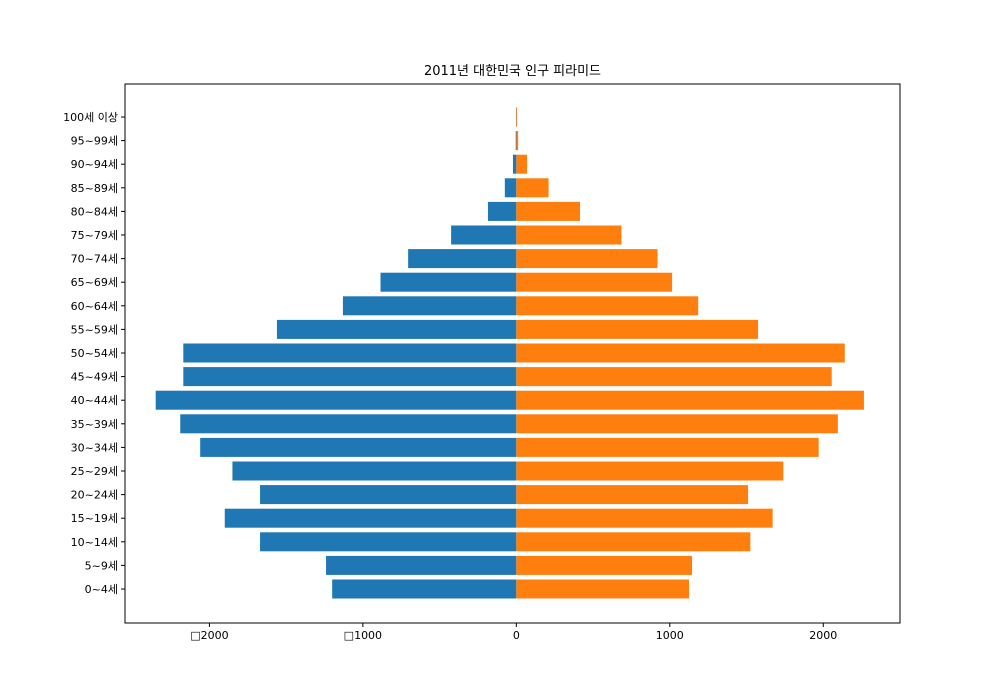 The height and width of the screenshot is (700, 1000). I want to click on y-tick-label-10: 50~54세, so click(94, 353).